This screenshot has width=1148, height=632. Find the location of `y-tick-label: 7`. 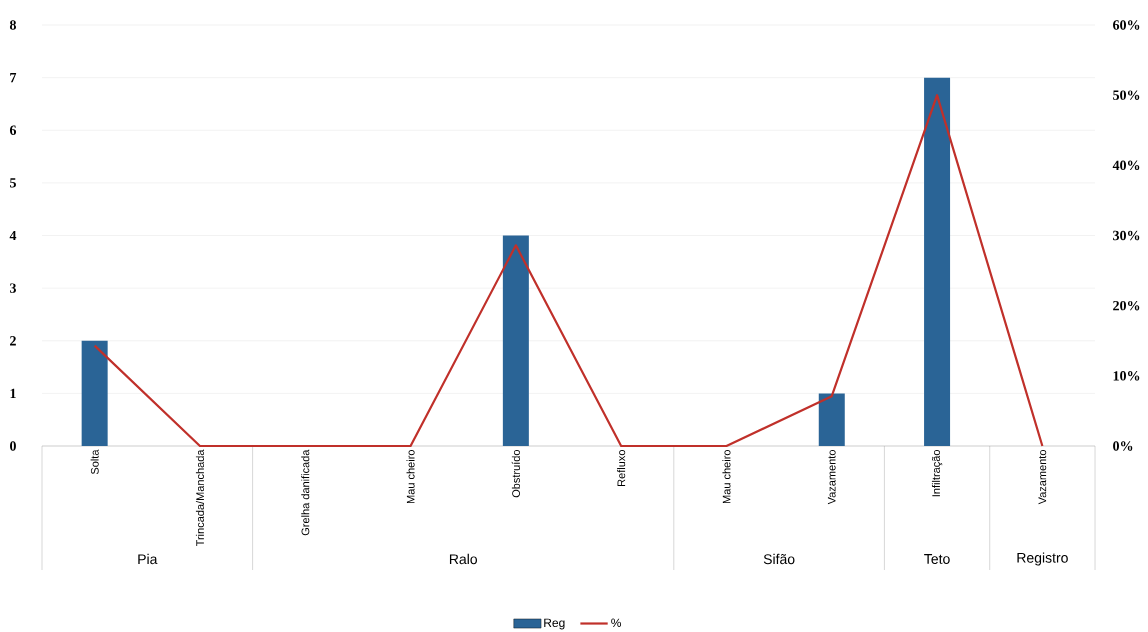

y-tick-label: 7 is located at coordinates (13, 77).